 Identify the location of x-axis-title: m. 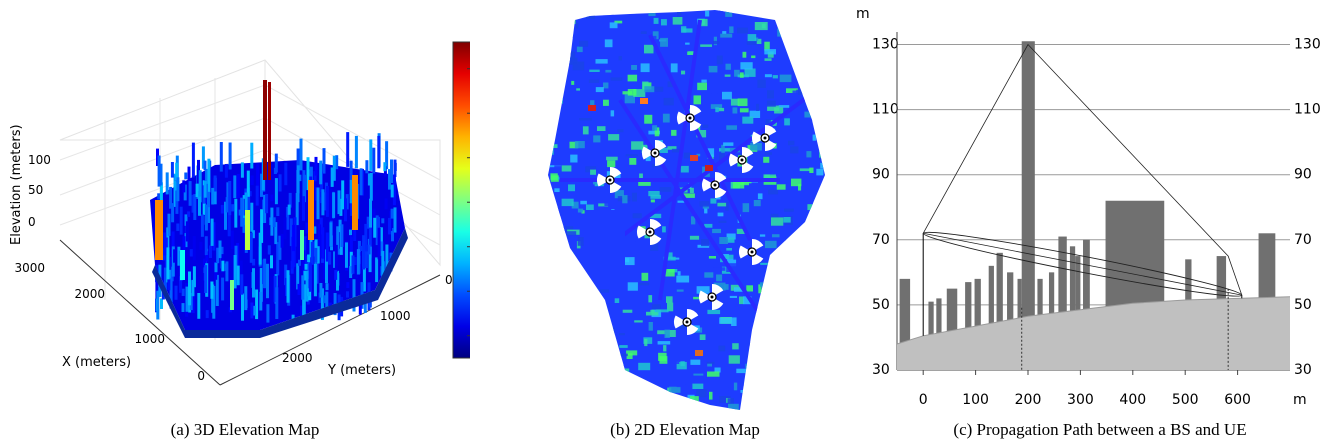
(1300, 400).